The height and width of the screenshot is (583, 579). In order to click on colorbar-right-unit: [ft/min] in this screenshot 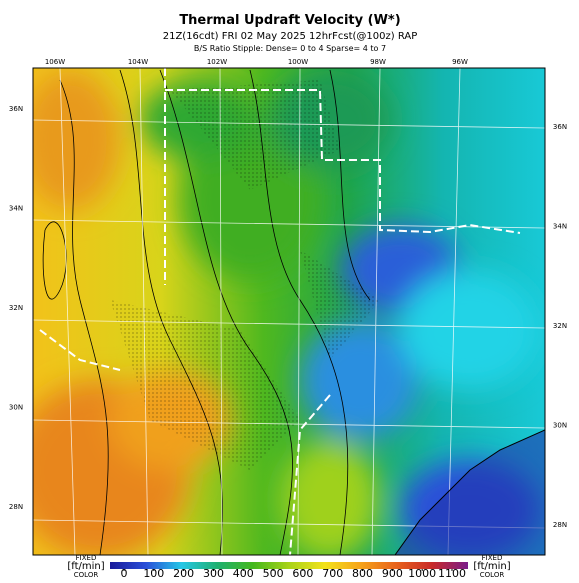, I will do `click(491, 566)`.